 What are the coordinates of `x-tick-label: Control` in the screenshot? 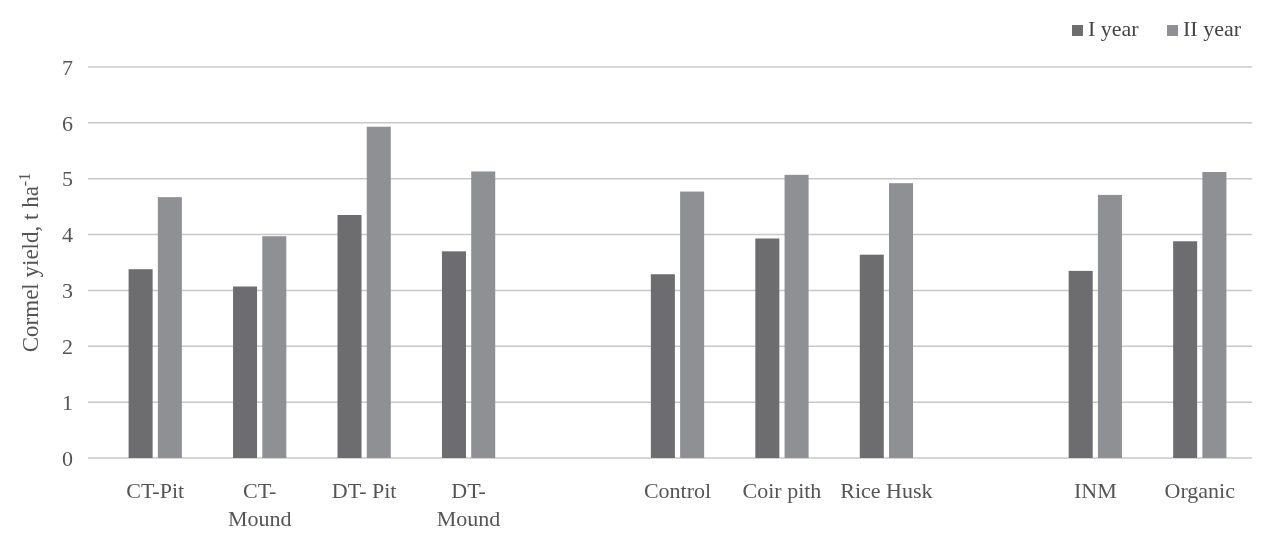 It's located at (677, 490).